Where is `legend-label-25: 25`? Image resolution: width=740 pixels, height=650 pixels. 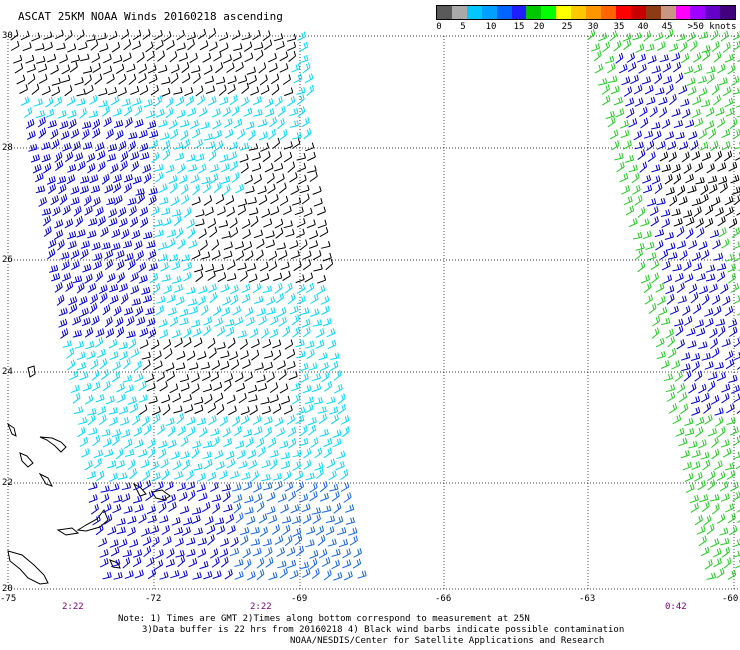 legend-label-25: 25 is located at coordinates (567, 27).